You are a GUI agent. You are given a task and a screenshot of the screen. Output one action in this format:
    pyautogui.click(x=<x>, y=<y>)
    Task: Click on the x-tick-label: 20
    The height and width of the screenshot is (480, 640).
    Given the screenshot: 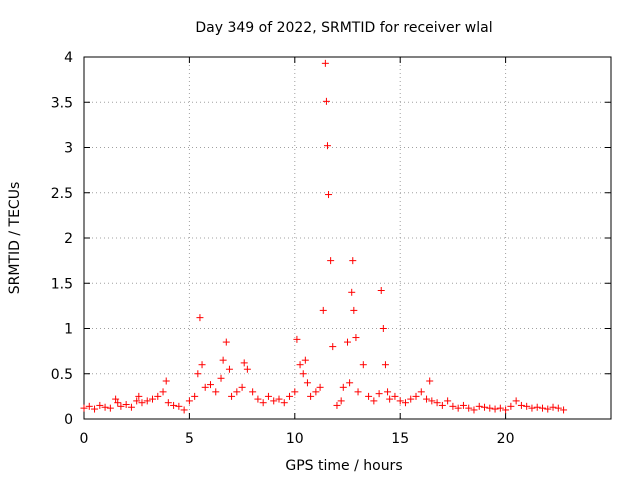 What is the action you would take?
    pyautogui.click(x=506, y=439)
    